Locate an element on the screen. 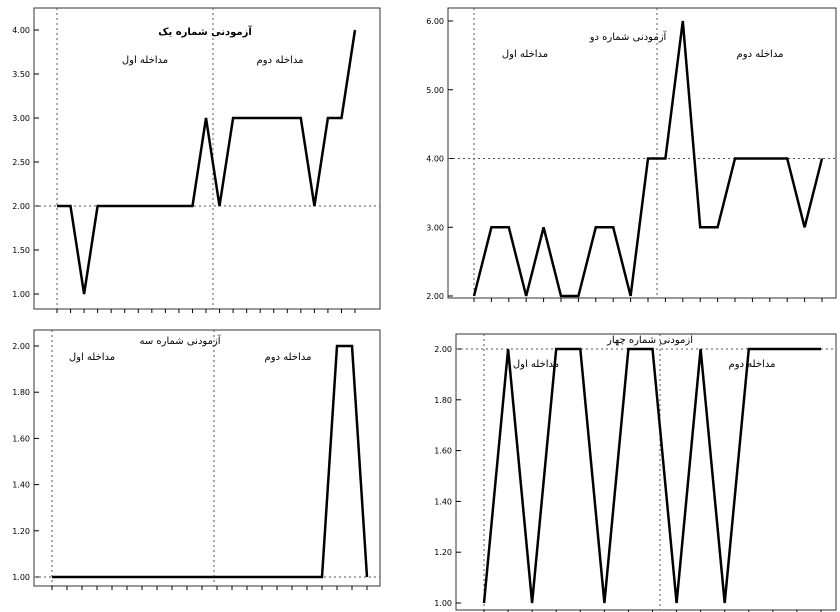 This screenshot has height=612, width=840. y-tick-label: 2.50 is located at coordinates (21, 162).